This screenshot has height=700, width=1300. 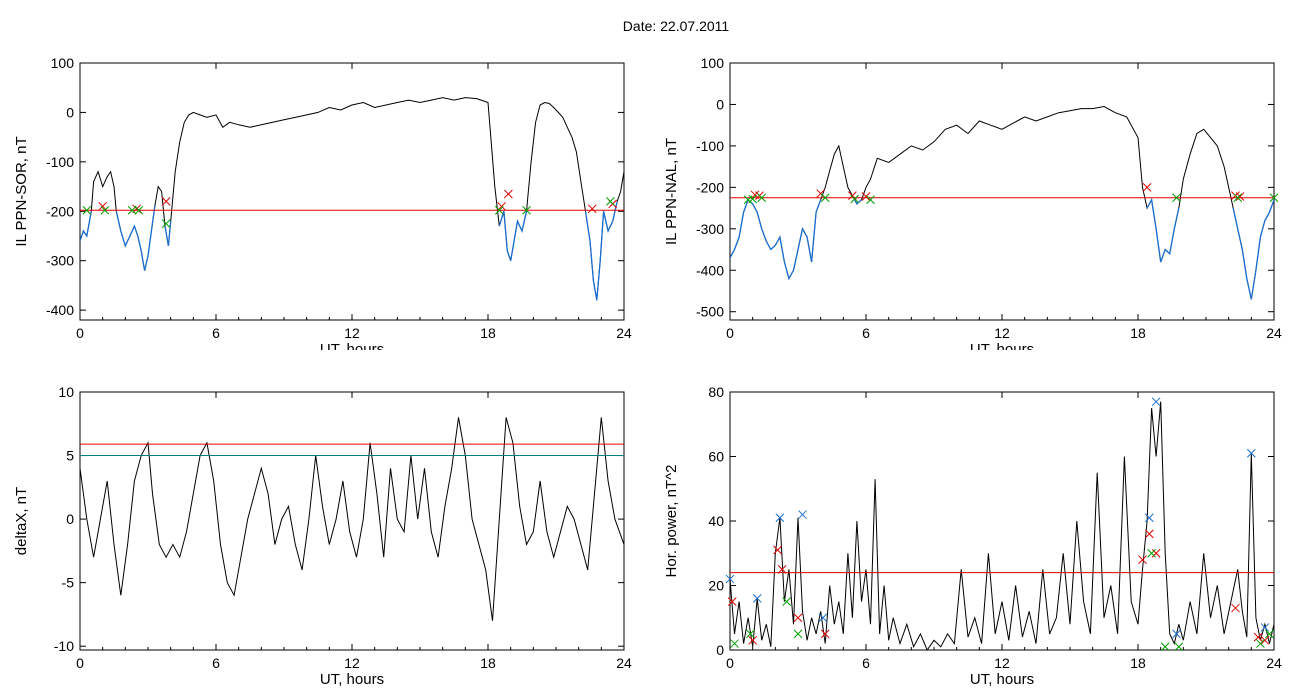 What do you see at coordinates (66, 392) in the screenshot?
I see `y-tick-label: 10` at bounding box center [66, 392].